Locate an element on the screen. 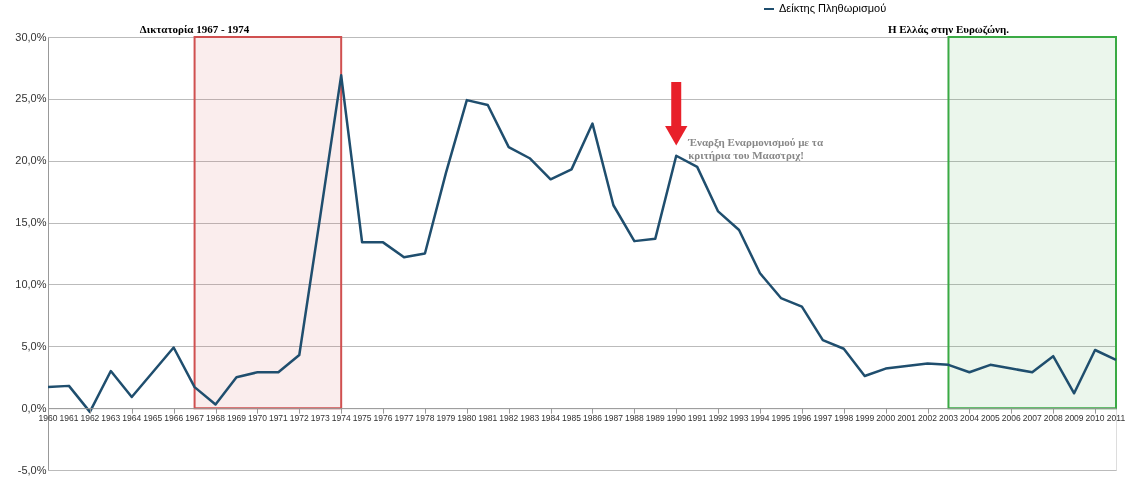  x-tick-label: 1999 is located at coordinates (865, 418).